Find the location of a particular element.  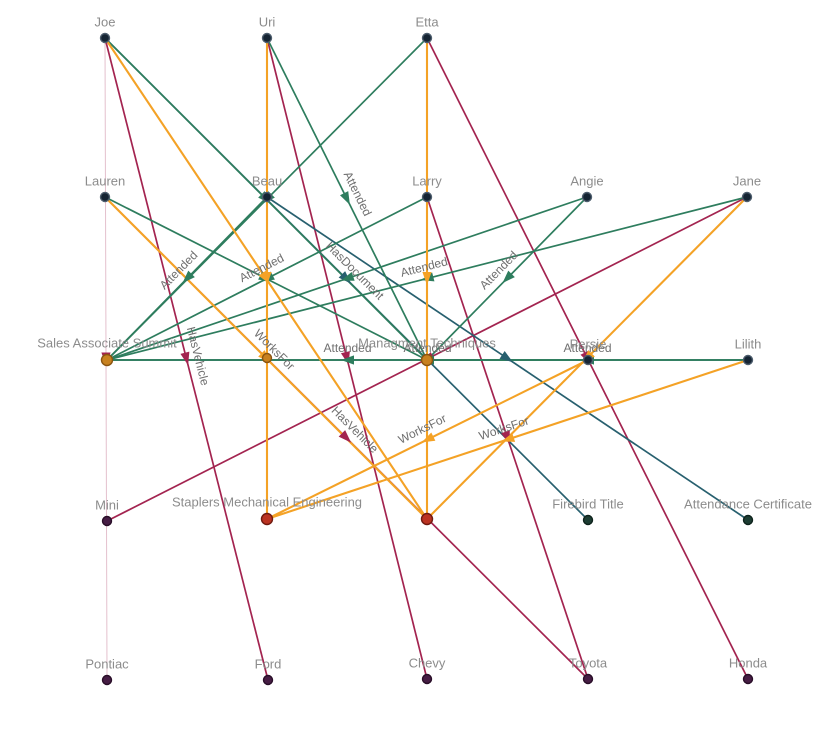

node-uri is located at coordinates (267, 38).